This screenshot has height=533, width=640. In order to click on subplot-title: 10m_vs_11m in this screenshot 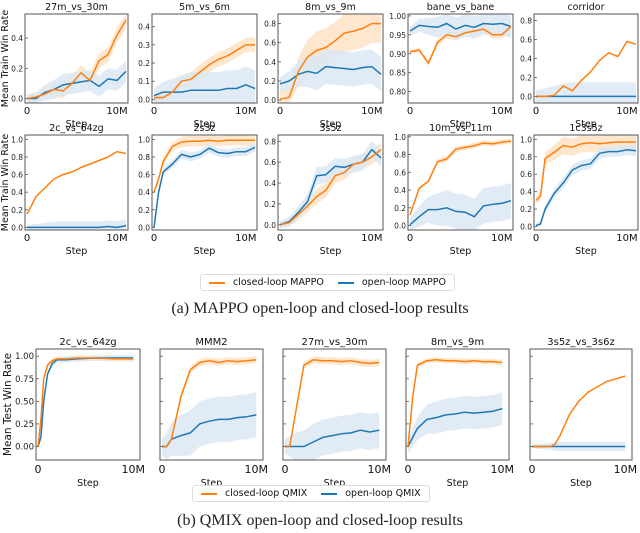, I will do `click(460, 128)`.